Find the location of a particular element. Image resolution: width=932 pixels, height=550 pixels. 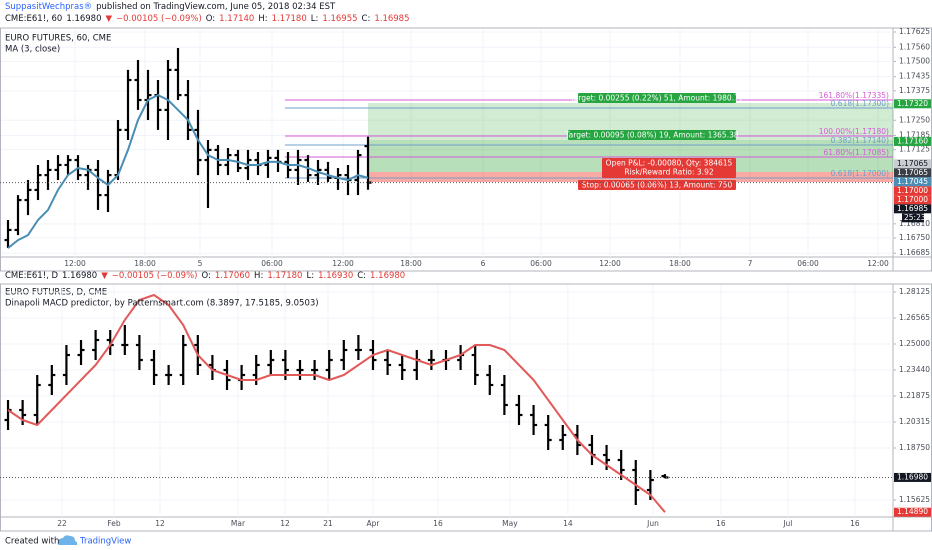

pnl-box is located at coordinates (669, 168).